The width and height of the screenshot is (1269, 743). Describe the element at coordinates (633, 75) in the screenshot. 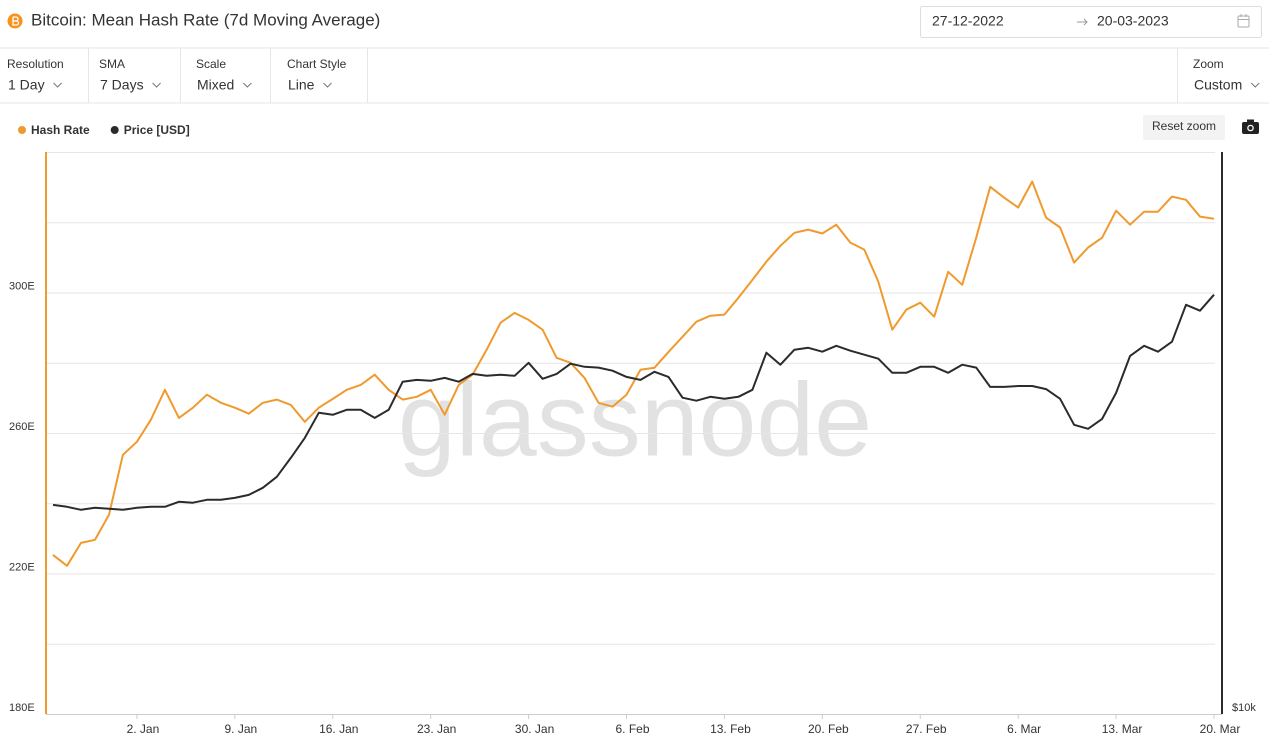

I see `toolbar-separators` at that location.